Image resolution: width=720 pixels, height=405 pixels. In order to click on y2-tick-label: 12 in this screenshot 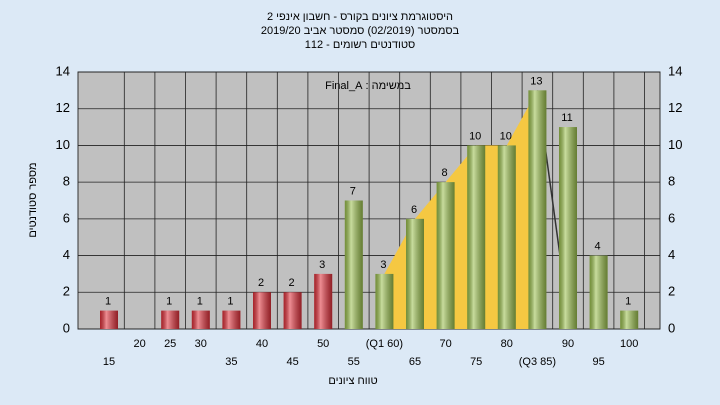, I will do `click(675, 107)`.